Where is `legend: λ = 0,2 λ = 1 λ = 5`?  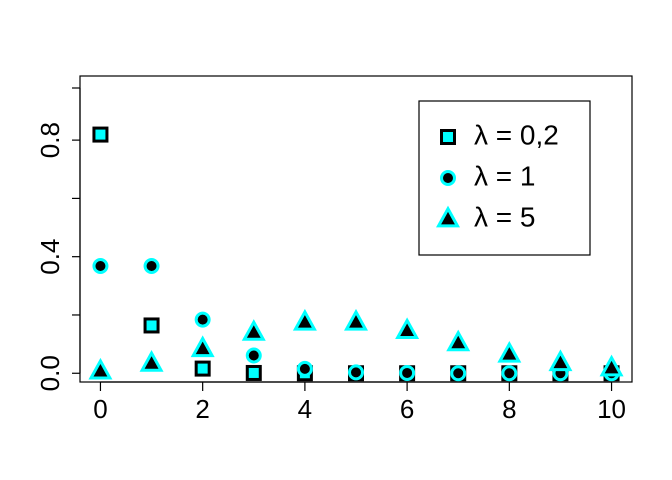
legend: λ = 0,2 λ = 1 λ = 5 is located at coordinates (504, 178).